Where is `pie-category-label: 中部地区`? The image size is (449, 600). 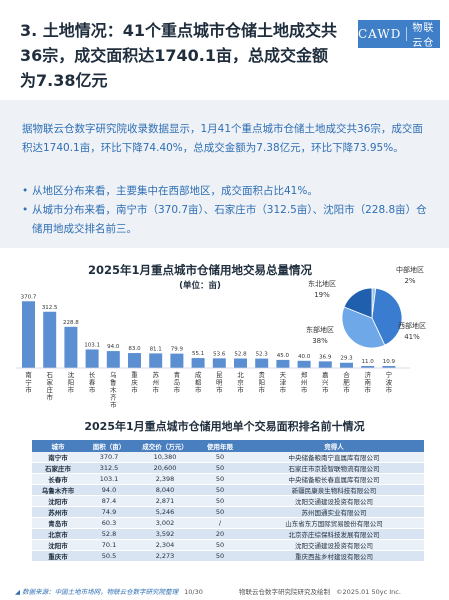
pie-category-label: 中部地区 is located at coordinates (410, 269).